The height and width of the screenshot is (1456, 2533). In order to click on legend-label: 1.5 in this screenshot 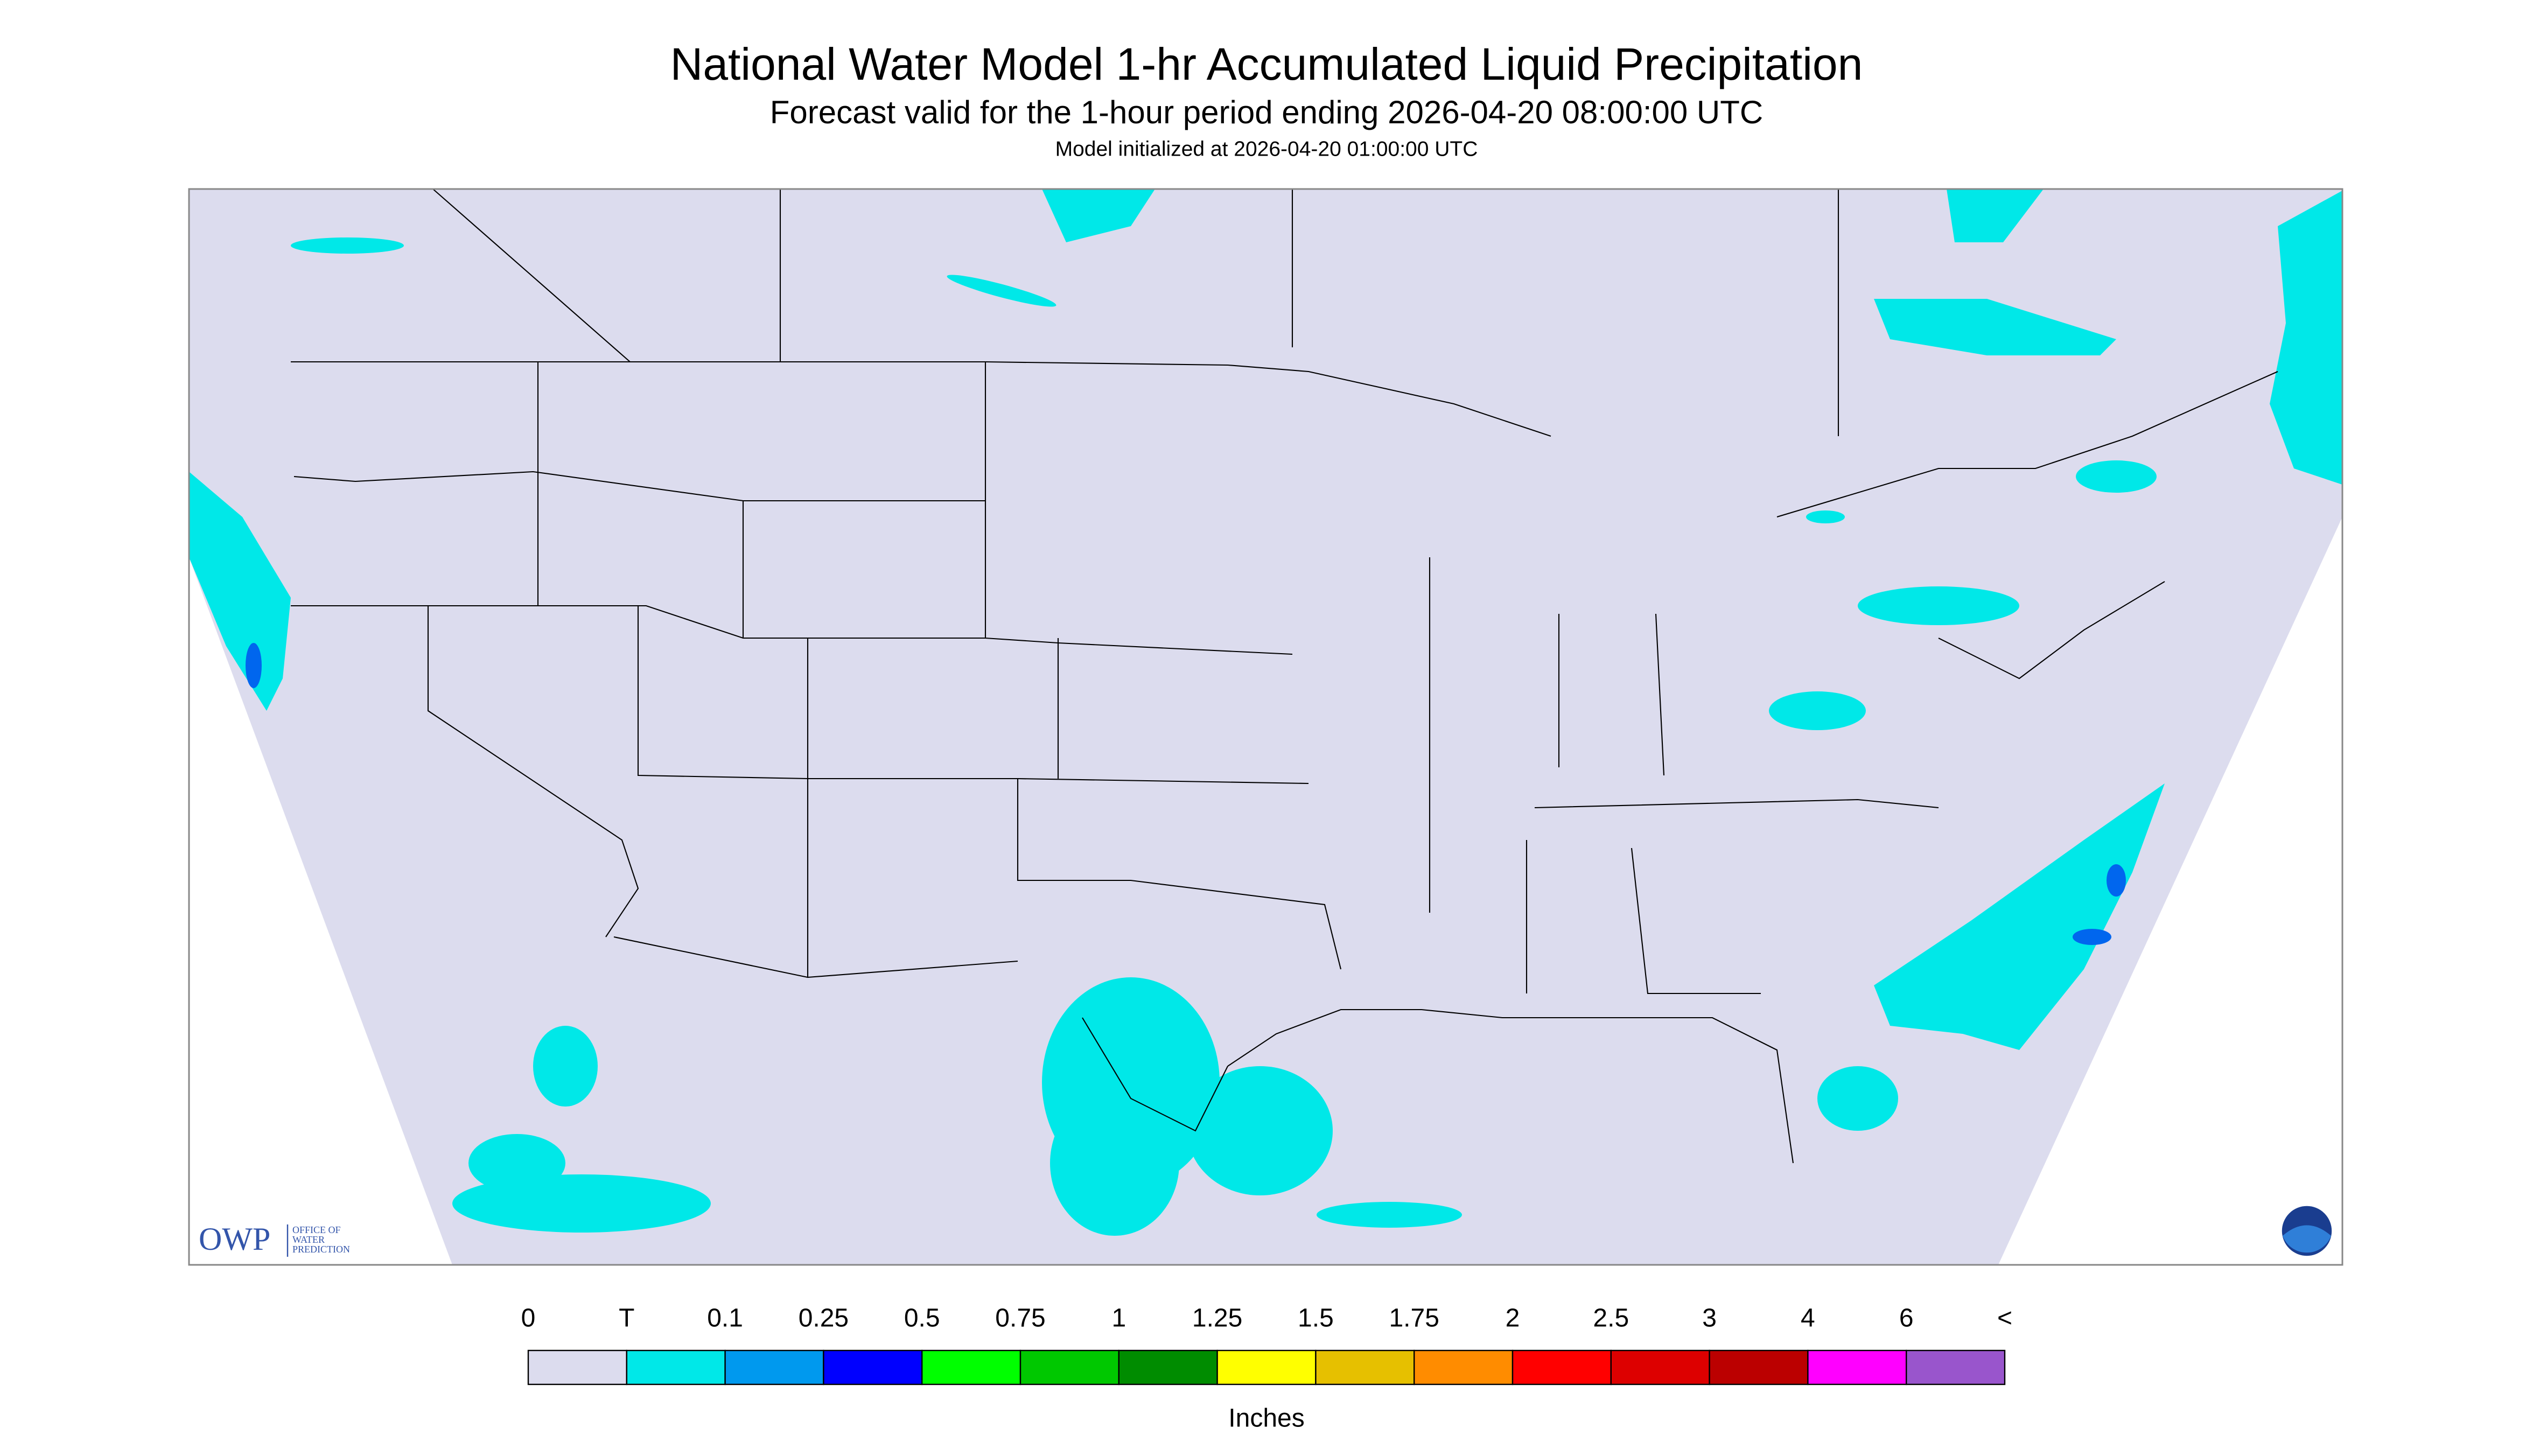, I will do `click(1316, 1318)`.